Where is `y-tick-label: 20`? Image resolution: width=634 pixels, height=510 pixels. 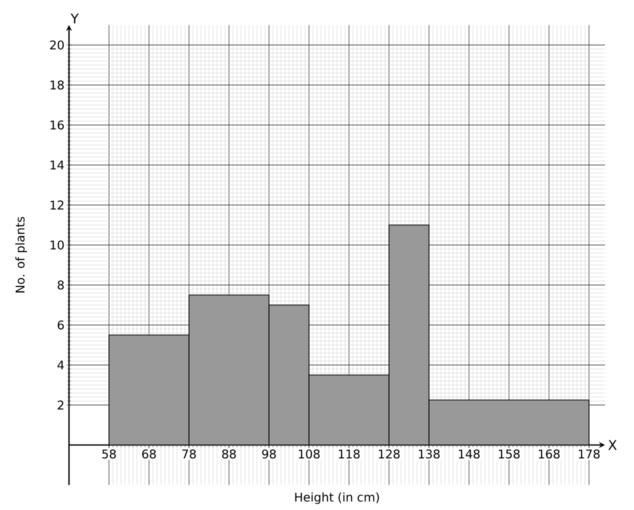
y-tick-label: 20 is located at coordinates (57, 45).